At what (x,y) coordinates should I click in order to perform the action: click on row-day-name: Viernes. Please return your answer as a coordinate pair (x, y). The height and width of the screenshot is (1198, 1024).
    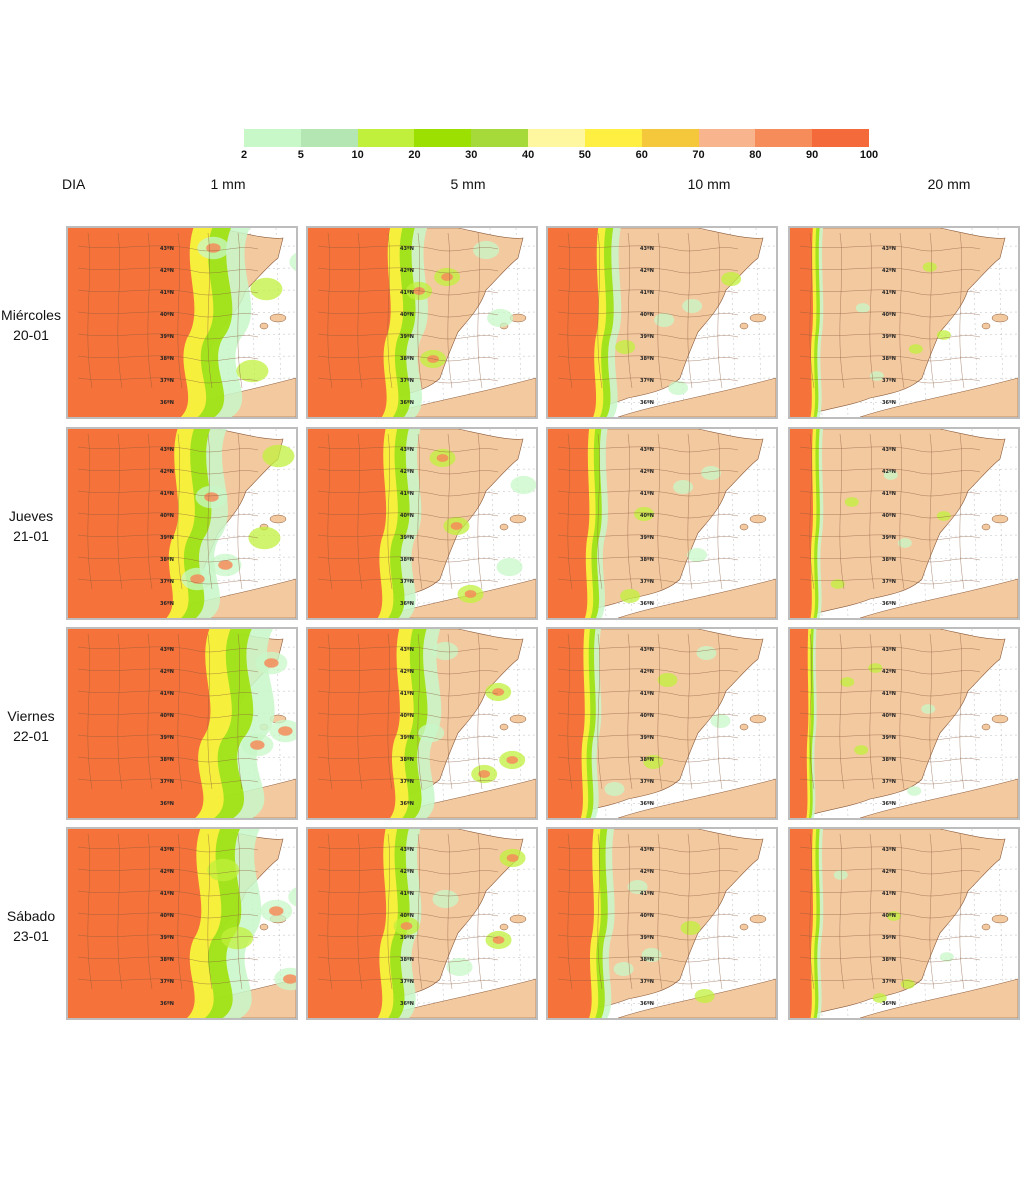
    Looking at the image, I should click on (31, 716).